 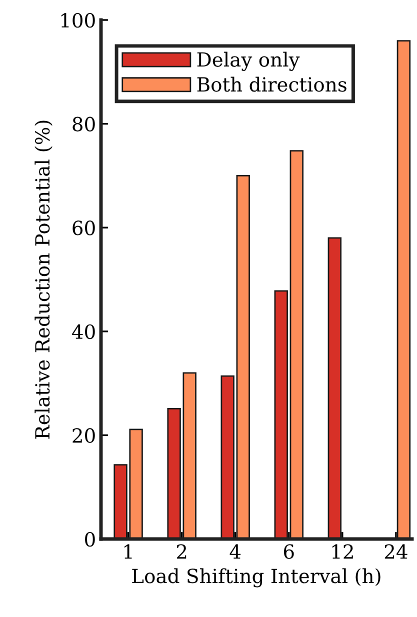 What do you see at coordinates (90, 539) in the screenshot?
I see `y-tick-label: 0` at bounding box center [90, 539].